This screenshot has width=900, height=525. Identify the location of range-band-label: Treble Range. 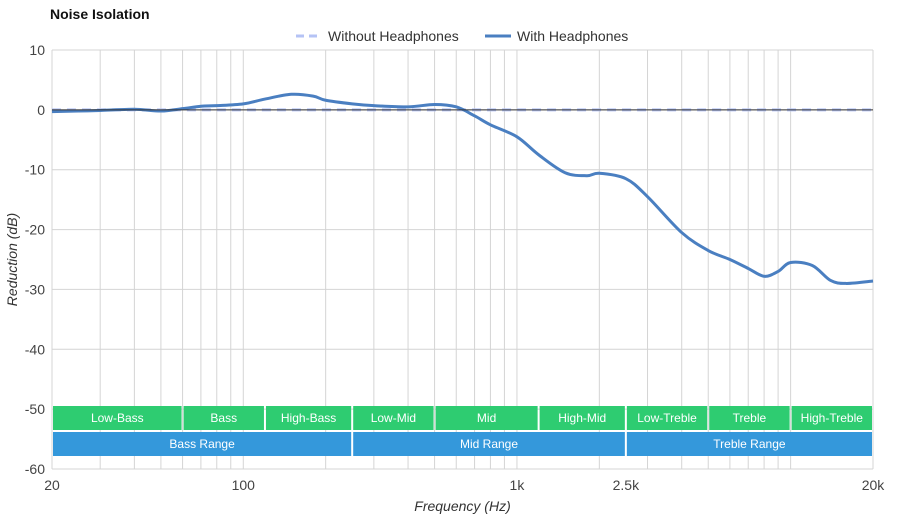
(749, 444).